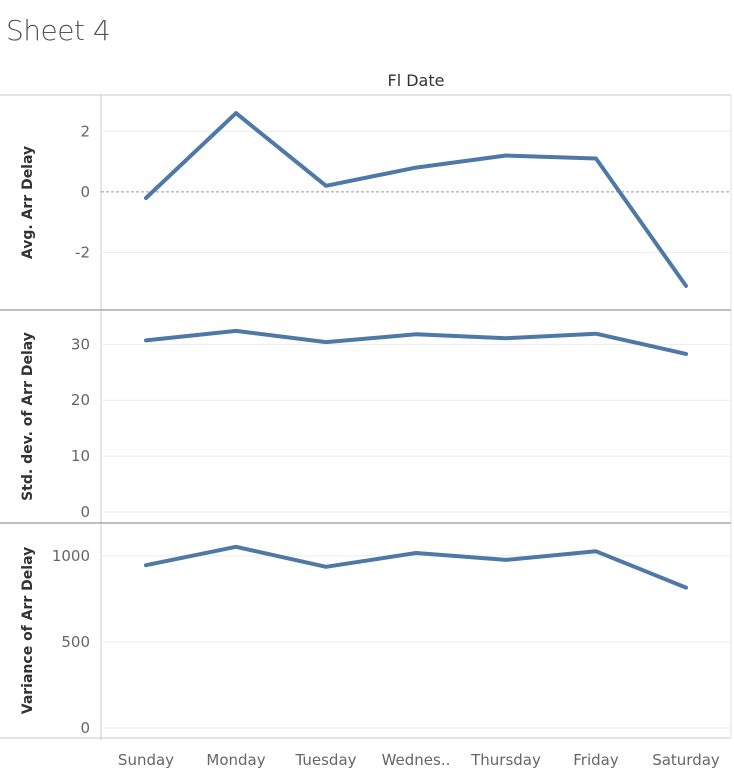 The image size is (734, 773). What do you see at coordinates (85, 131) in the screenshot?
I see `y-tick-label: 2` at bounding box center [85, 131].